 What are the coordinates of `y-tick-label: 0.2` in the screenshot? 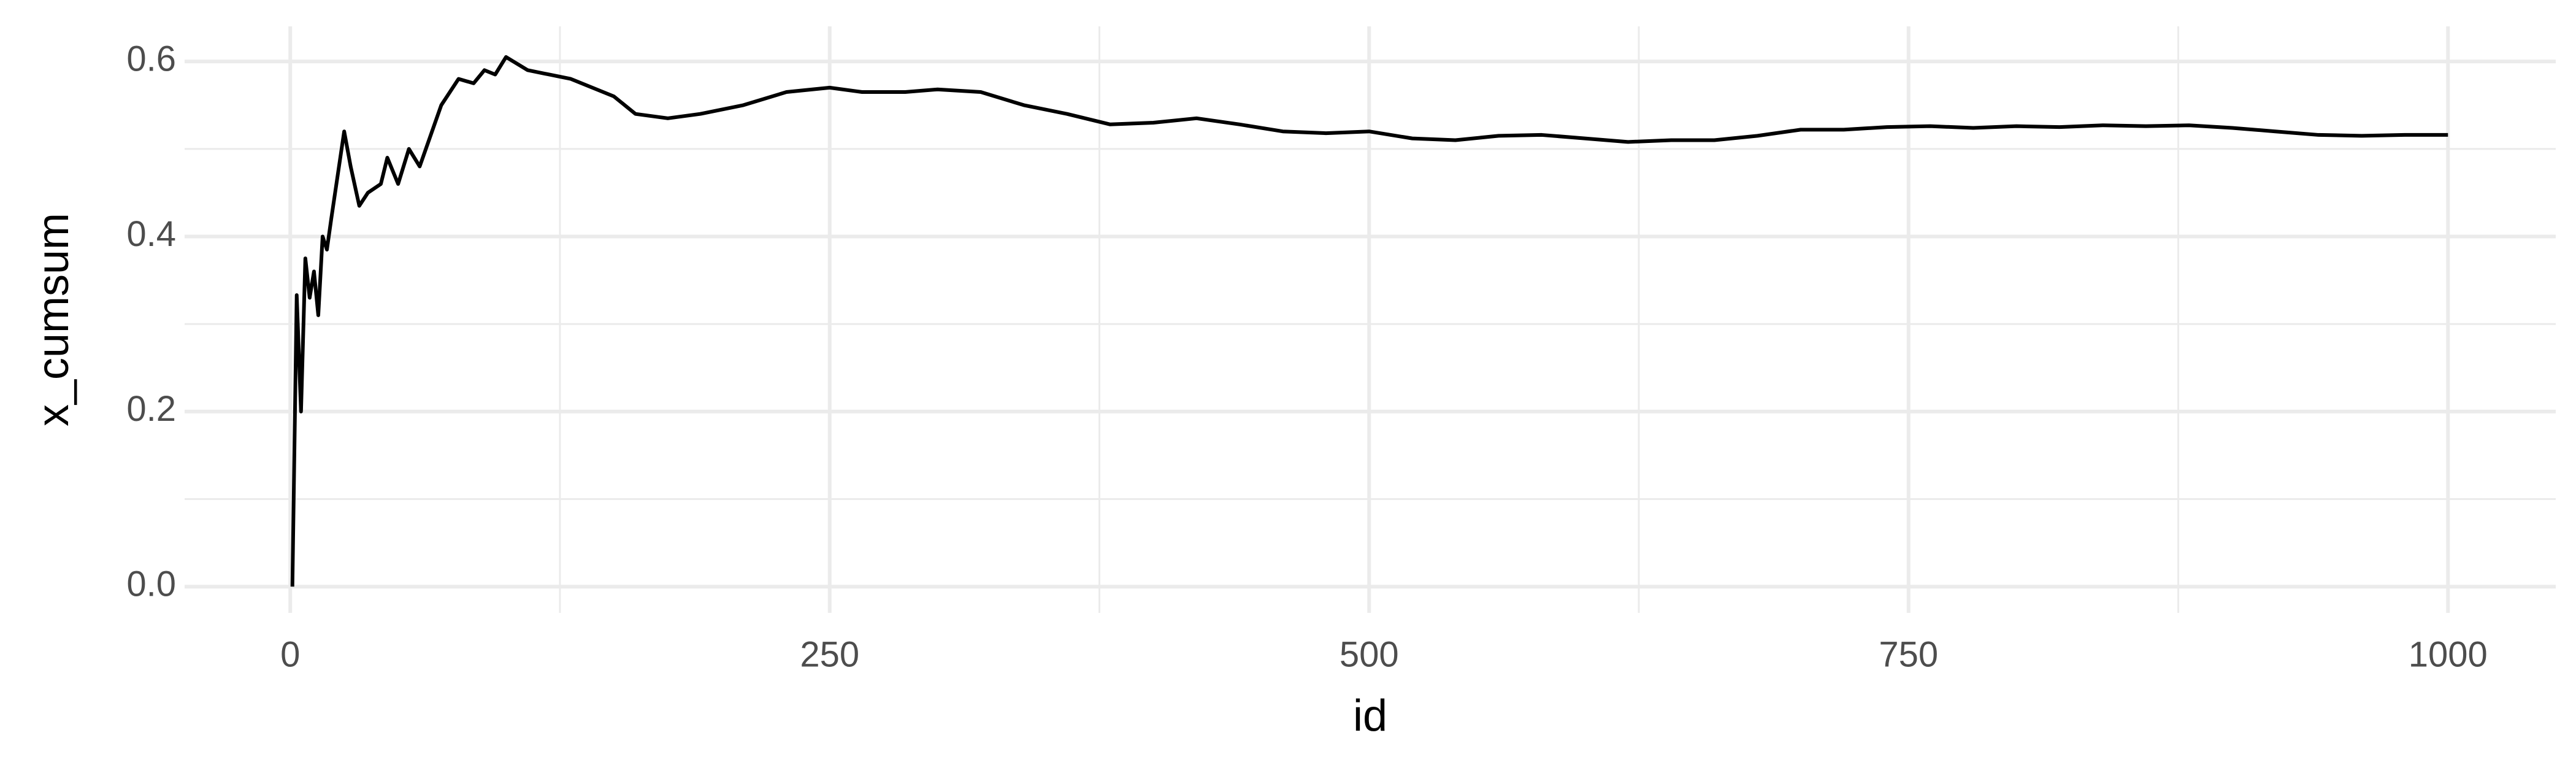 It's located at (151, 409).